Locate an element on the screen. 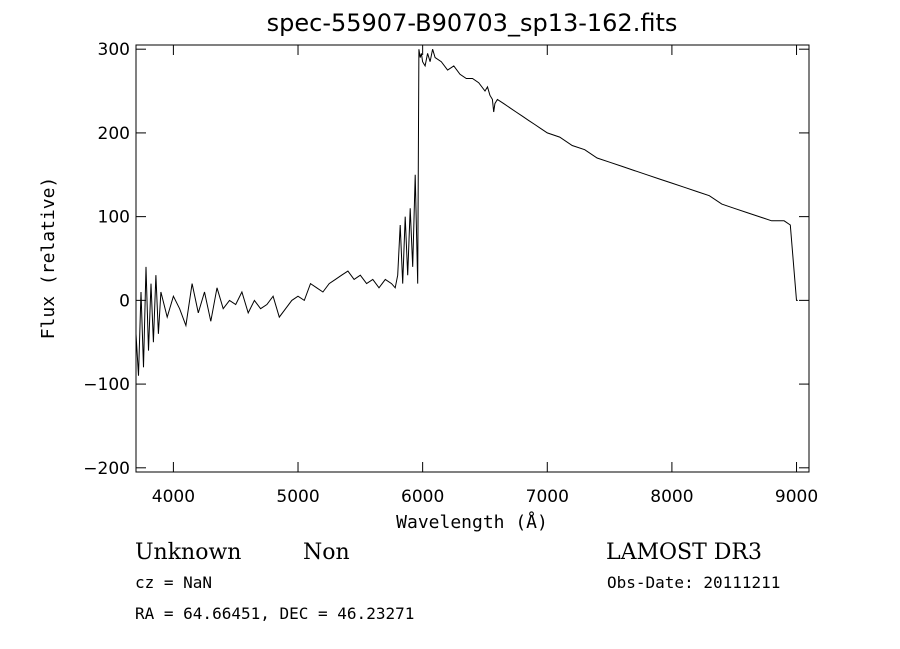  object-class: Unknown is located at coordinates (188, 552).